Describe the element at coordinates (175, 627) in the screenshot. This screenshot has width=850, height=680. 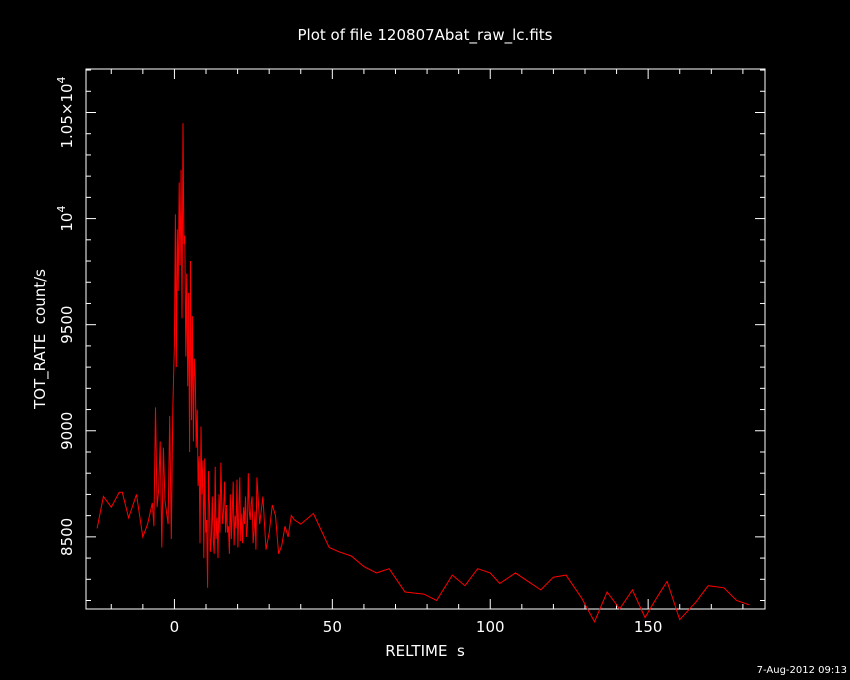
I see `x-tick-label: 0` at that location.